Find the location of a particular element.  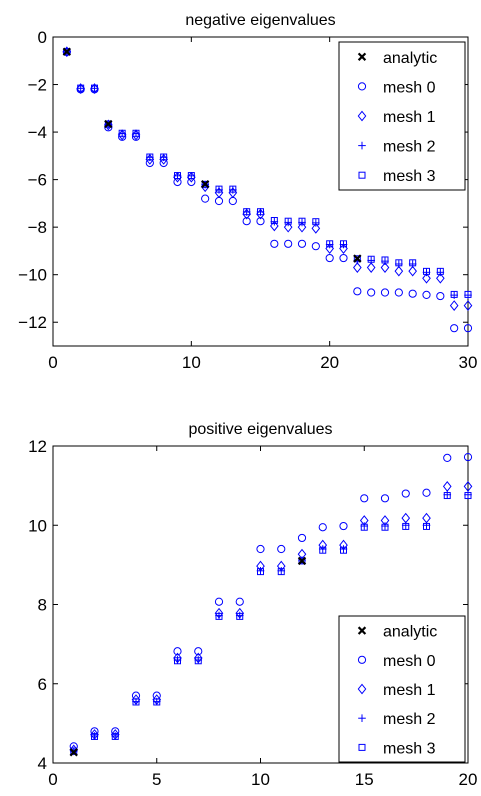

y-tick-label: −12 is located at coordinates (32, 322).